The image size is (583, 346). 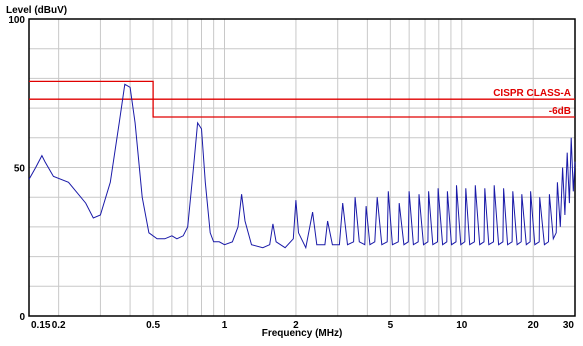 What do you see at coordinates (41, 325) in the screenshot?
I see `x-tick-label: 0.15` at bounding box center [41, 325].